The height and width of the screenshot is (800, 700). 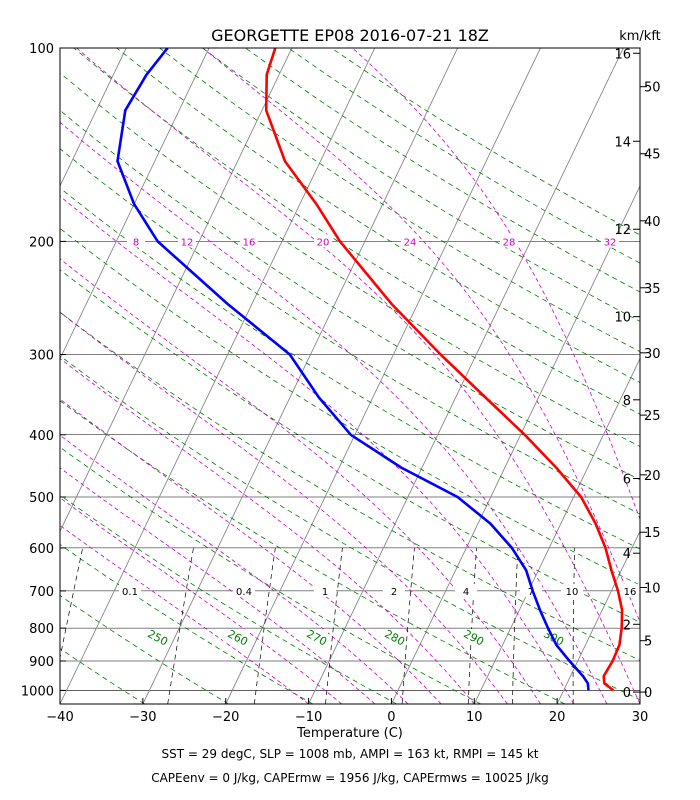 What do you see at coordinates (627, 554) in the screenshot?
I see `km-tick-label: 4` at bounding box center [627, 554].